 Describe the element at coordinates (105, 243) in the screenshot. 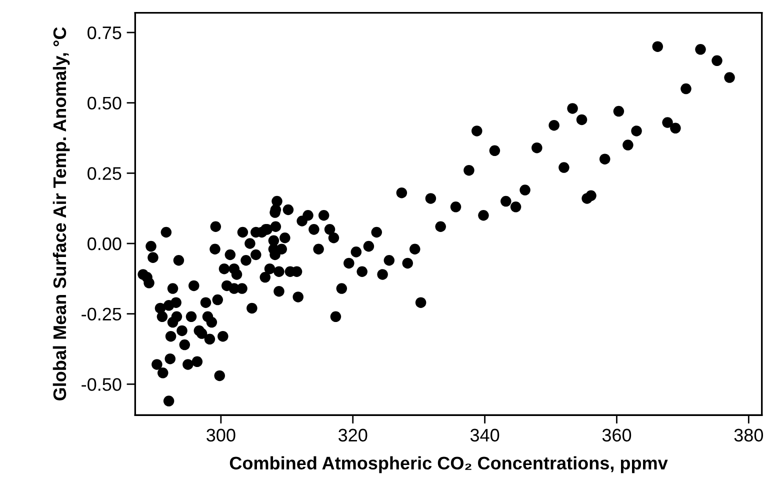

I see `y-tick-label: 0.00` at that location.